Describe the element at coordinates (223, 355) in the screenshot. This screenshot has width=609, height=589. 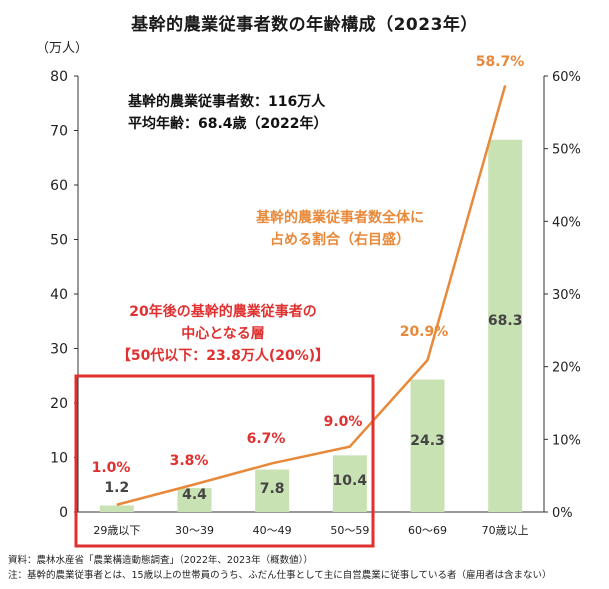
I see `highlight-annotation: 【50代以下：23.8万人(20%)】` at that location.